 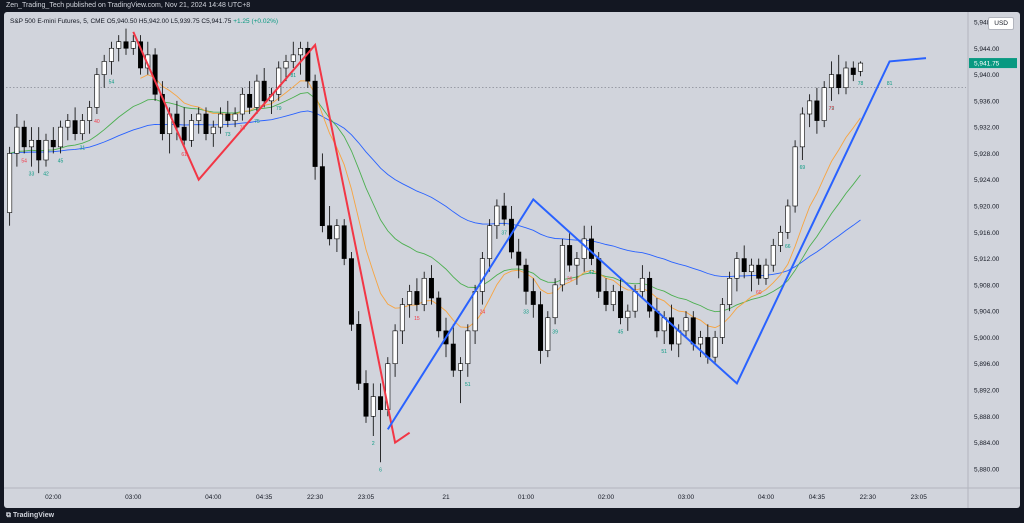 I want to click on price-tick-label: 5,888.00, so click(x=987, y=417).